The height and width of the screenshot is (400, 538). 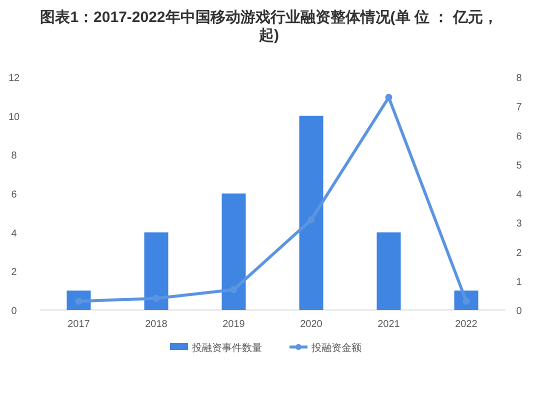 I want to click on y-tick-label: 6, so click(x=14, y=195).